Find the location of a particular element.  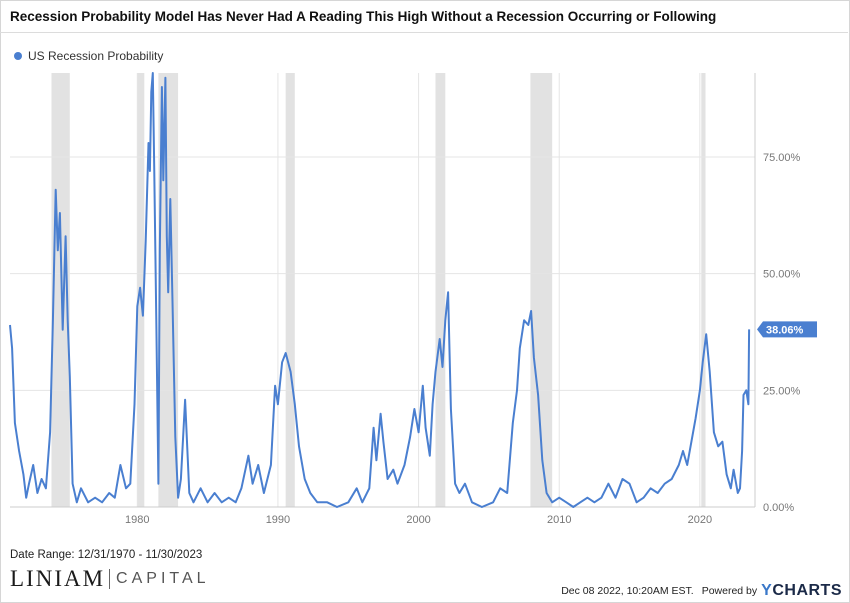

y-tick-label: 25.00% is located at coordinates (782, 391).